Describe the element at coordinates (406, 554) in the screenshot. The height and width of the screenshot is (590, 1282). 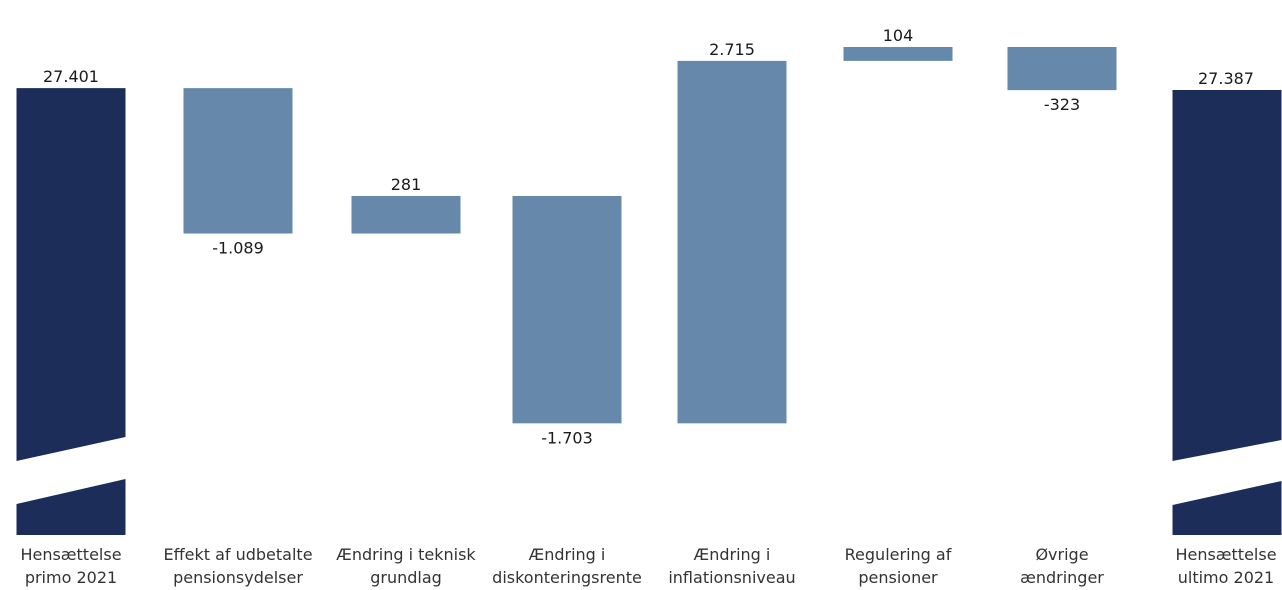
I see `category-label-2-line-0: Ændring i teknisk` at that location.